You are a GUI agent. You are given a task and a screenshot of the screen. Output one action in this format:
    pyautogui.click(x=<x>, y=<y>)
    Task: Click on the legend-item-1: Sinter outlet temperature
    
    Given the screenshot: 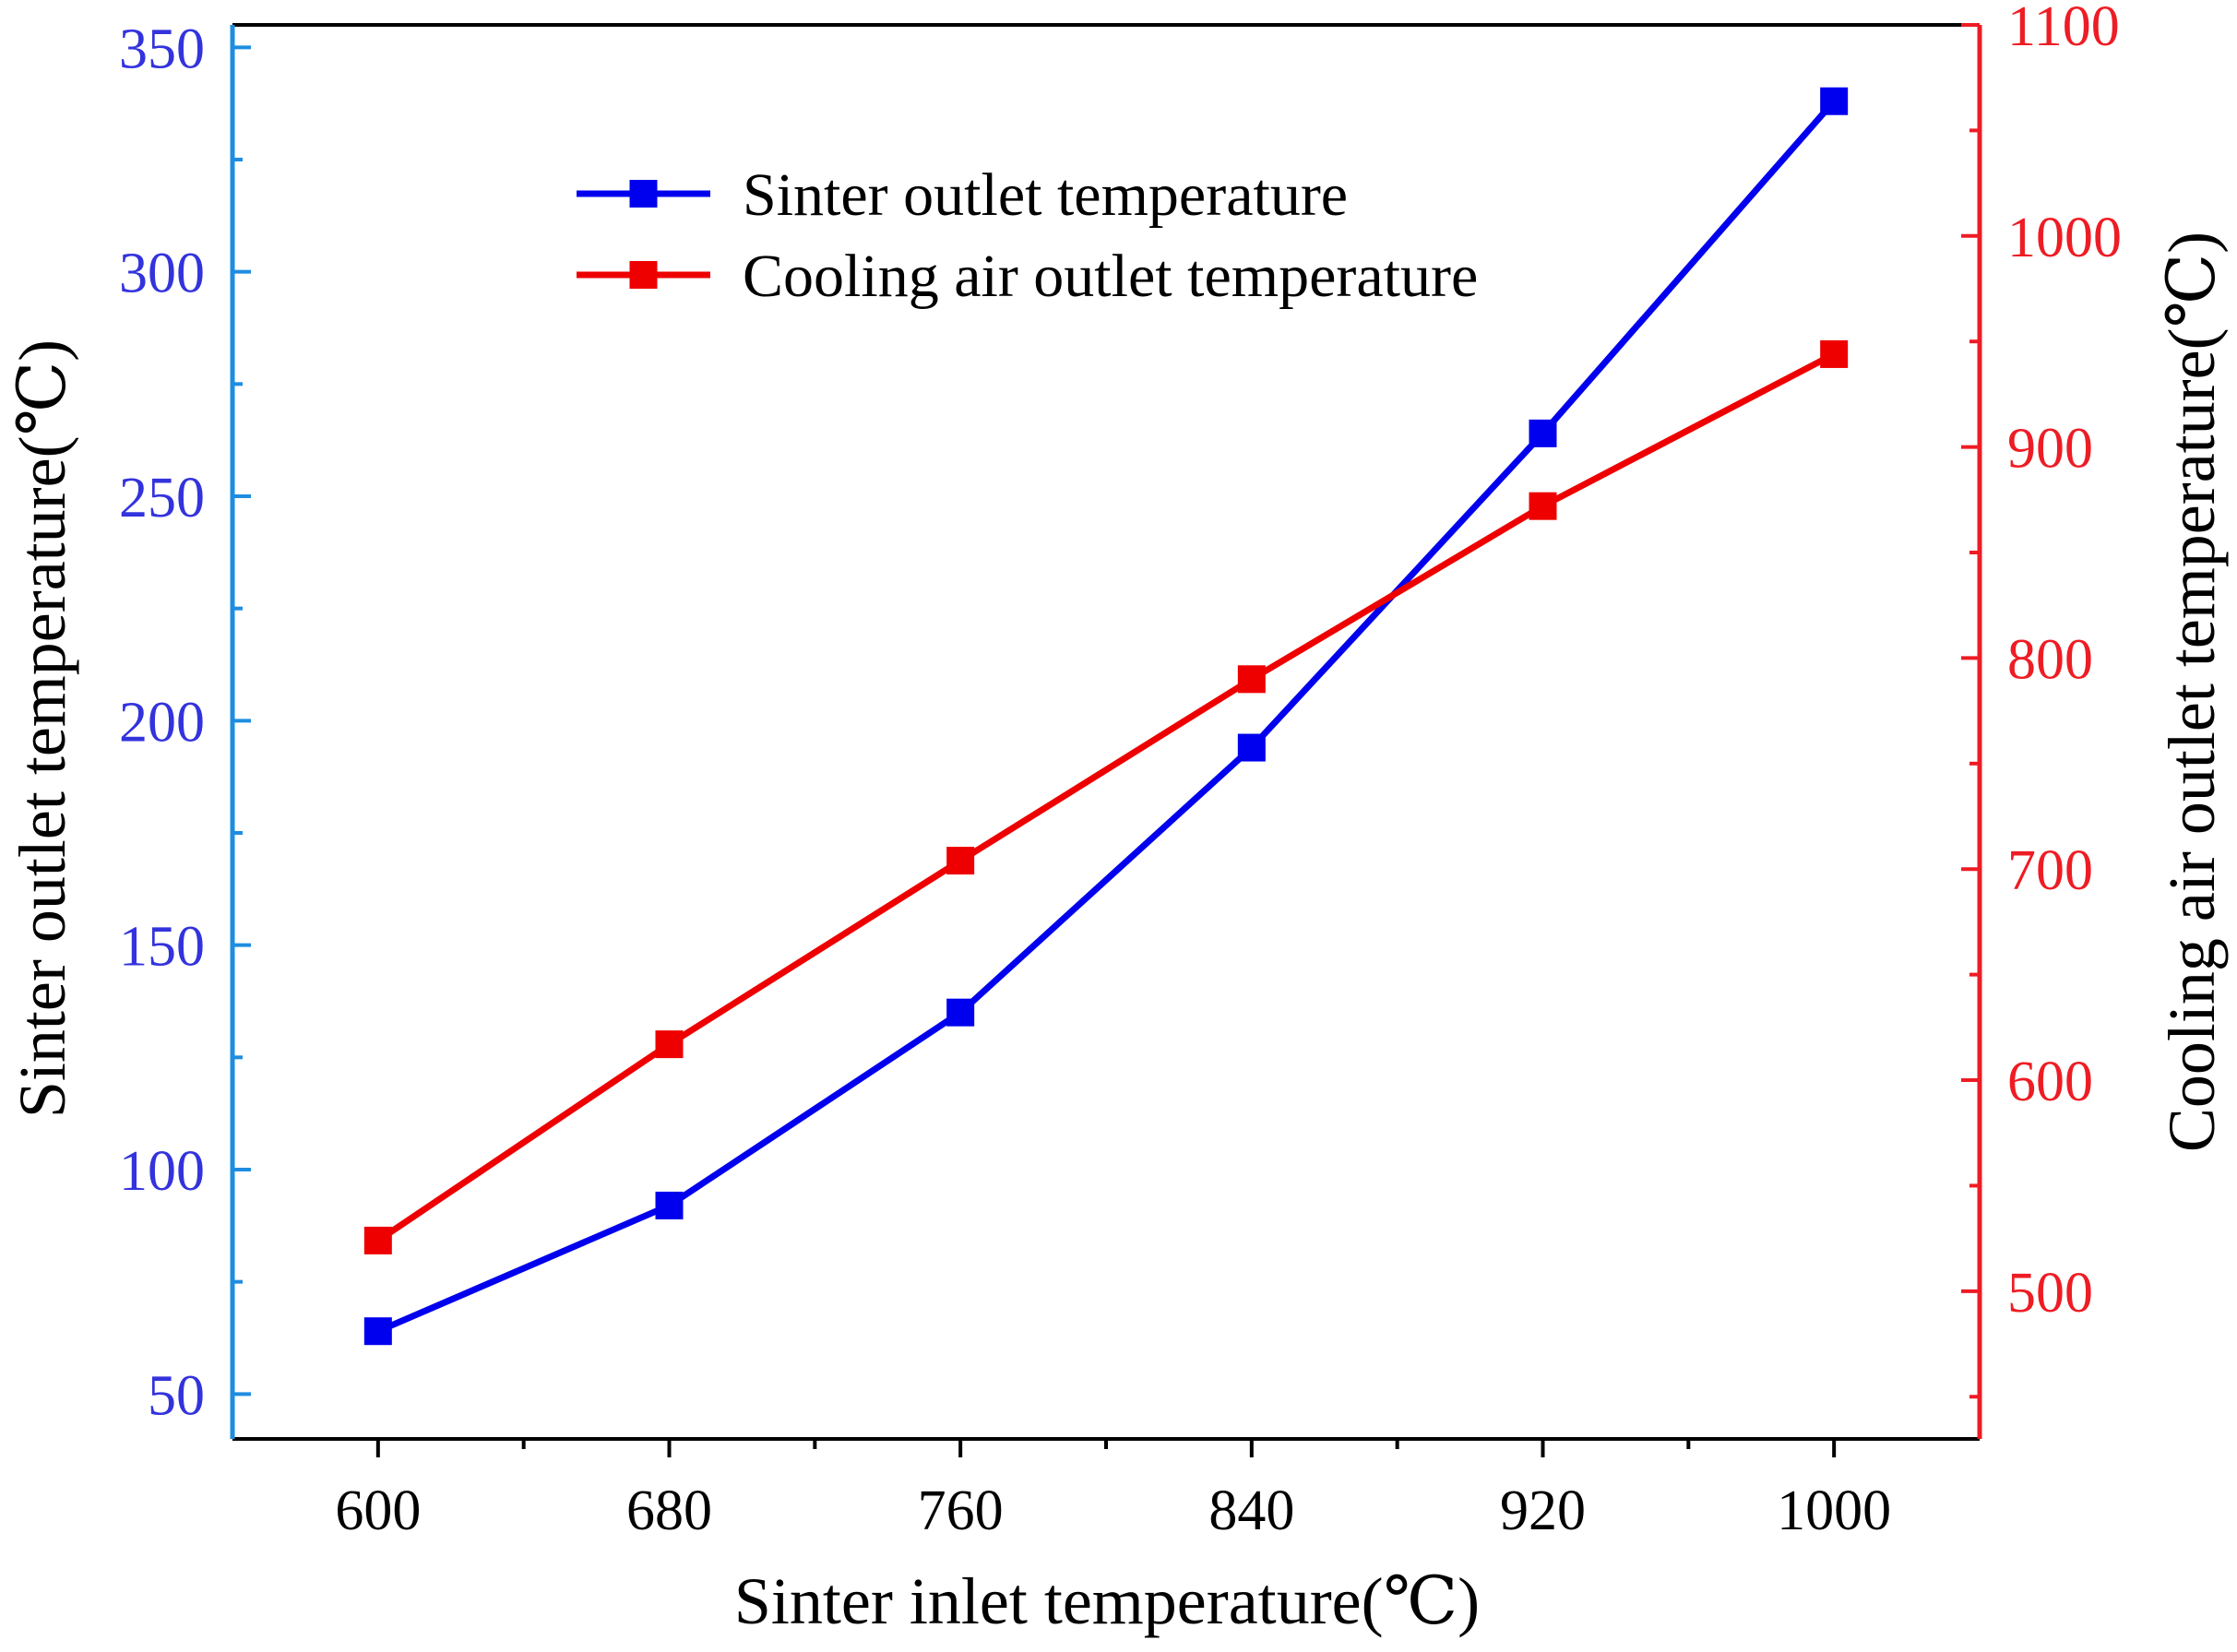 What is the action you would take?
    pyautogui.click(x=963, y=195)
    